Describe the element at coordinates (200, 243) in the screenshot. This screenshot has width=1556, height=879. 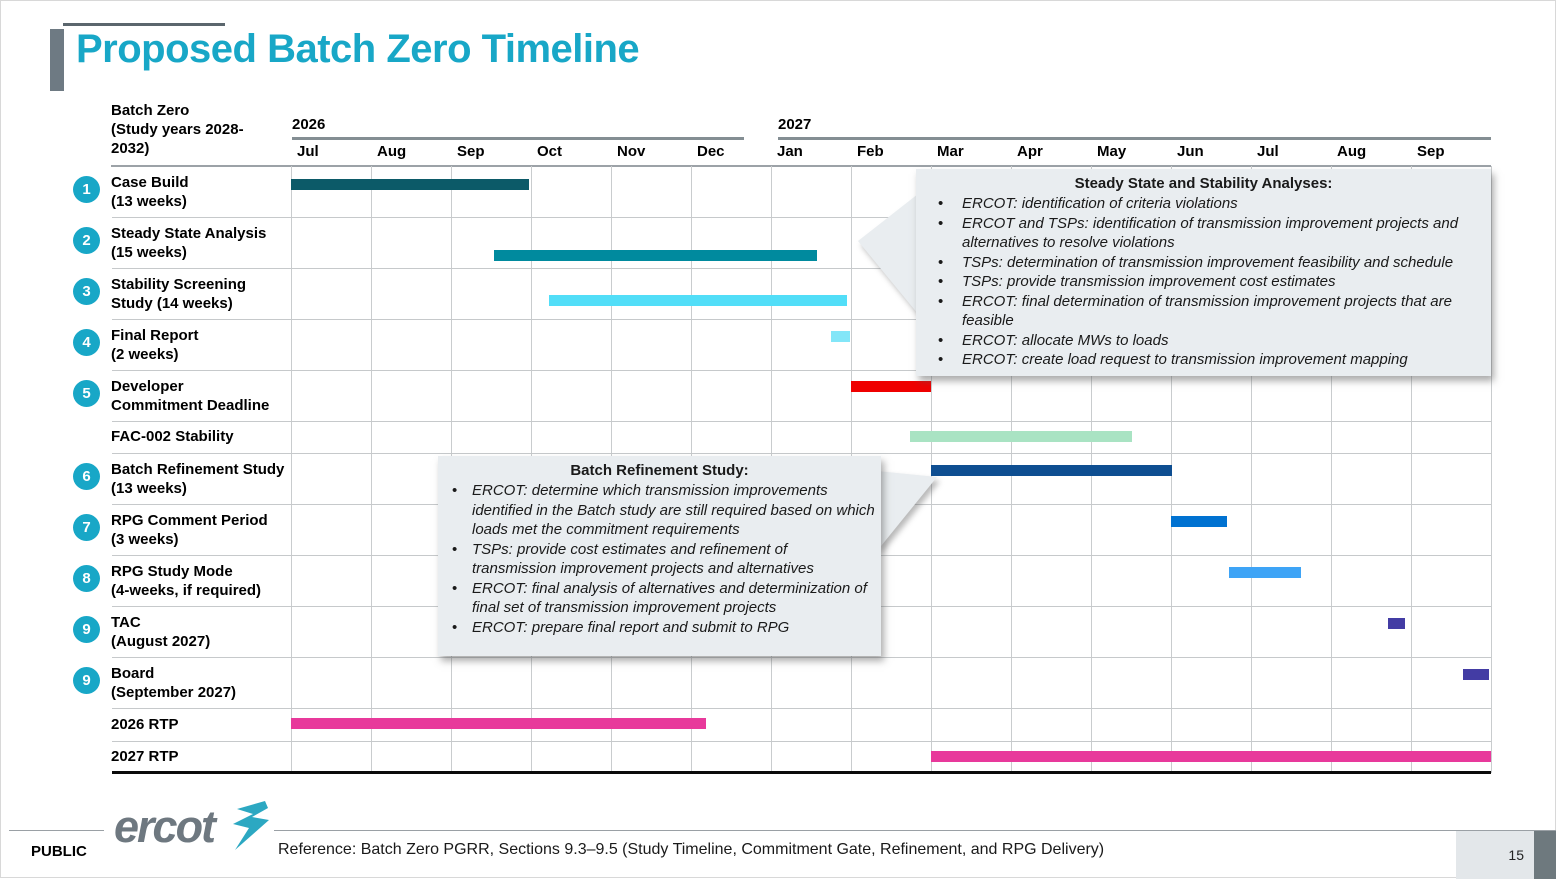
I see `task-label: Steady State Analysis (15 weeks)` at that location.